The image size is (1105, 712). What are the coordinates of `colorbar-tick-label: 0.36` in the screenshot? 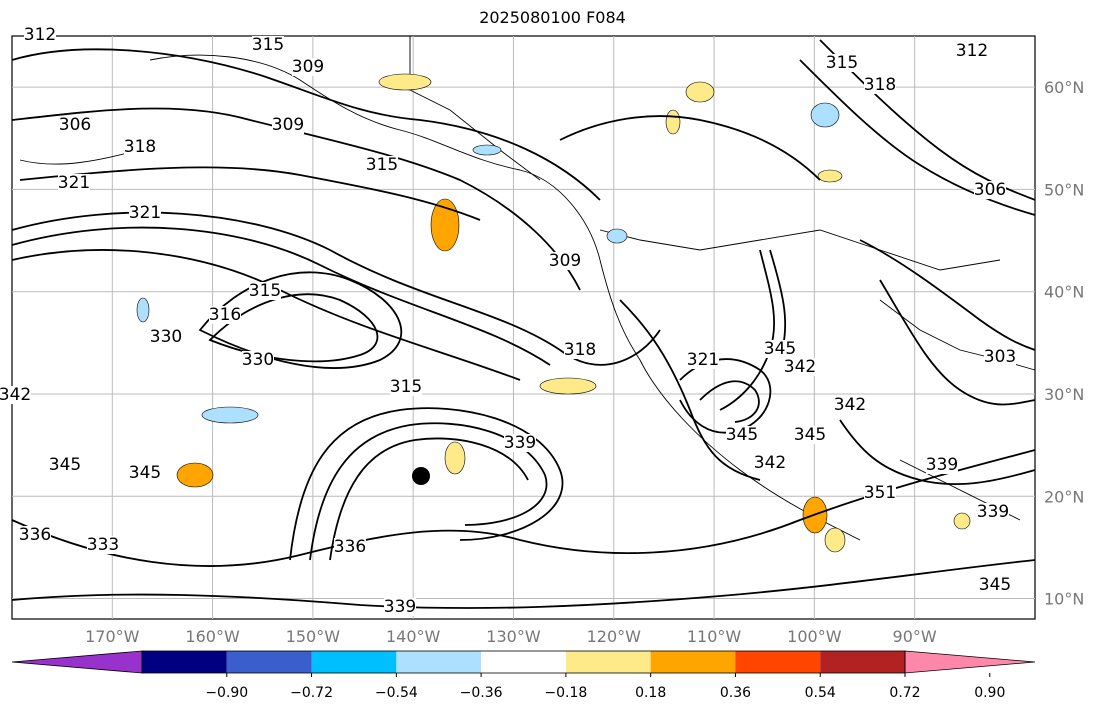 It's located at (735, 693).